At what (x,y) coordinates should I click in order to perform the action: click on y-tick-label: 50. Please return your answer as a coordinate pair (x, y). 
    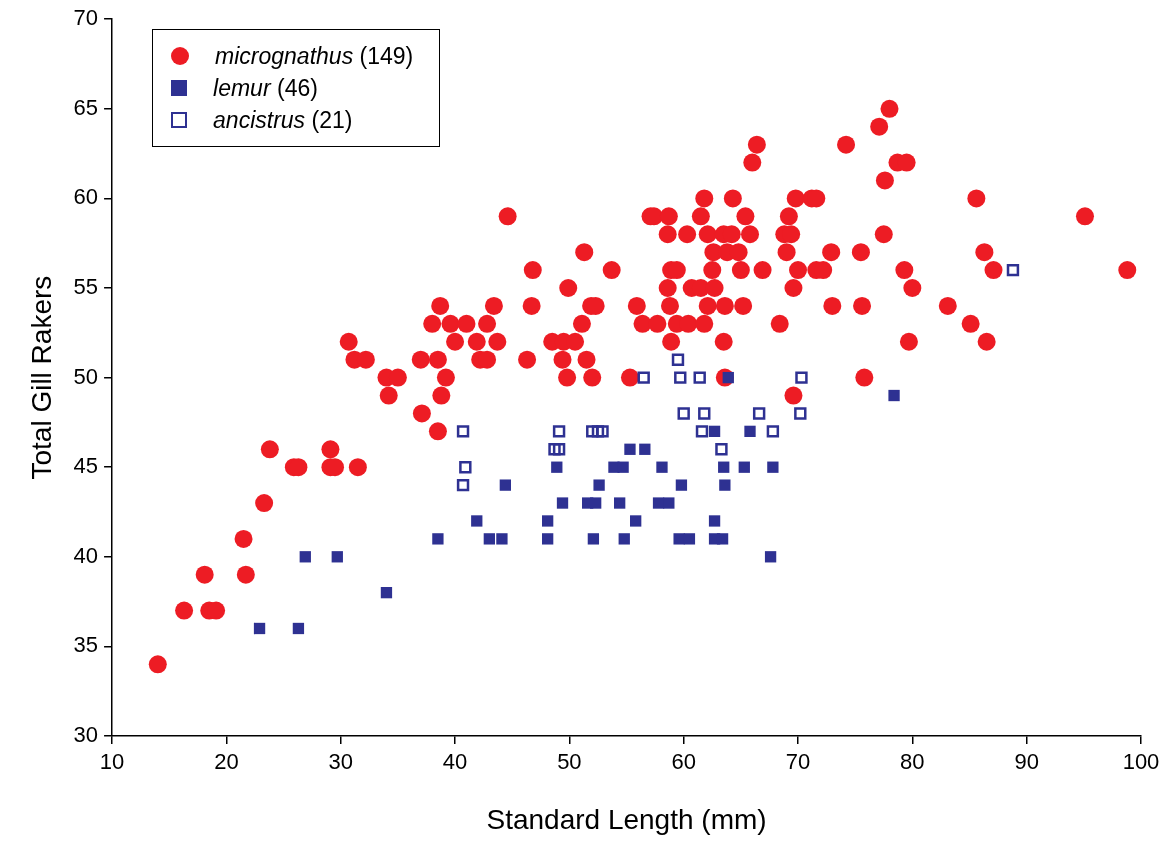
    Looking at the image, I should click on (86, 376).